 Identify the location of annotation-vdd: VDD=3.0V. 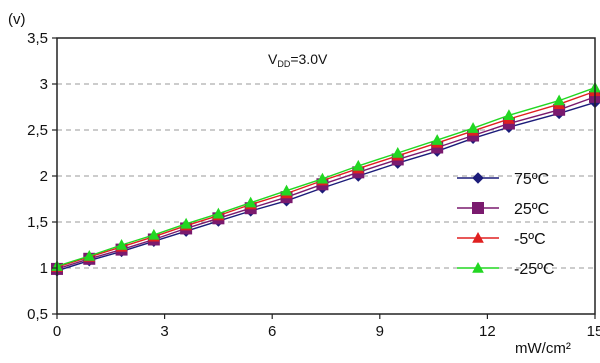
(298, 60).